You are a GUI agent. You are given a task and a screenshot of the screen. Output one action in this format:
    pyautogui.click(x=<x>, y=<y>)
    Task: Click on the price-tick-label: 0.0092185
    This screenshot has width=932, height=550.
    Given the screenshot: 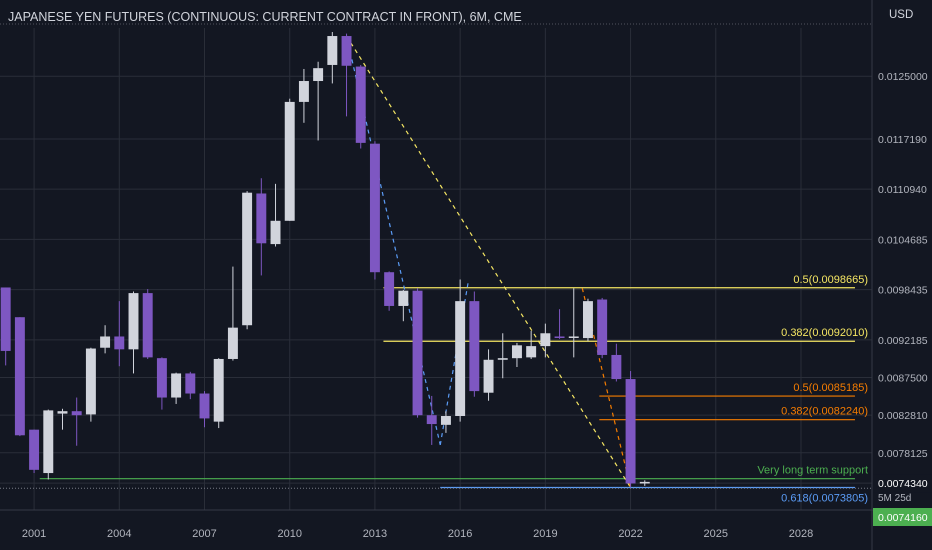 What is the action you would take?
    pyautogui.click(x=903, y=341)
    